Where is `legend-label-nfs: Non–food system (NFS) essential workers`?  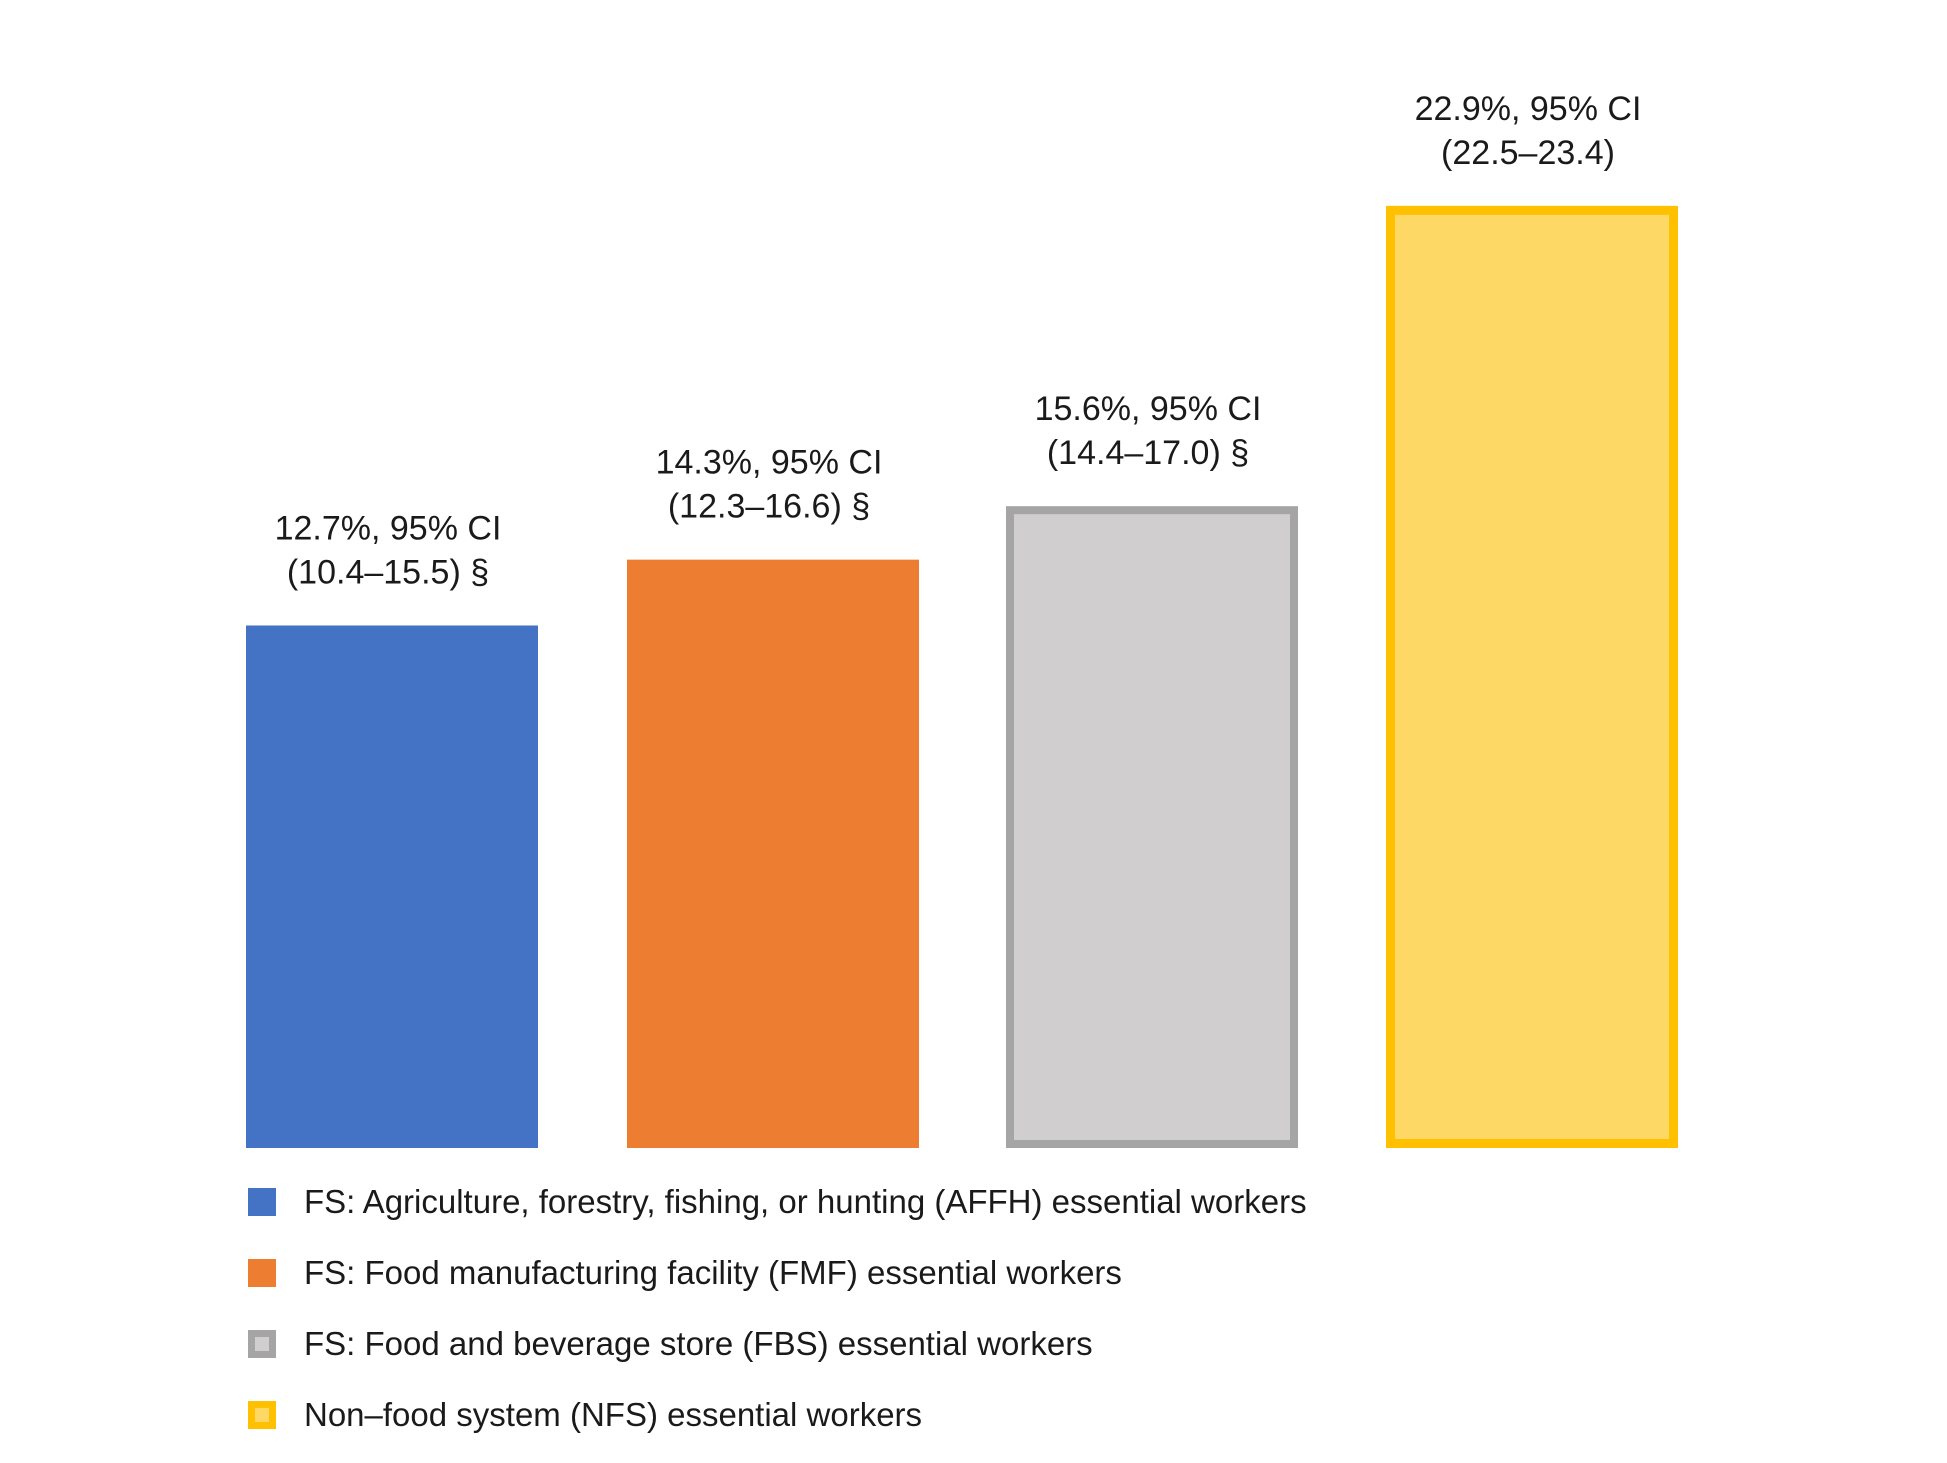
legend-label-nfs: Non–food system (NFS) essential workers is located at coordinates (613, 1414).